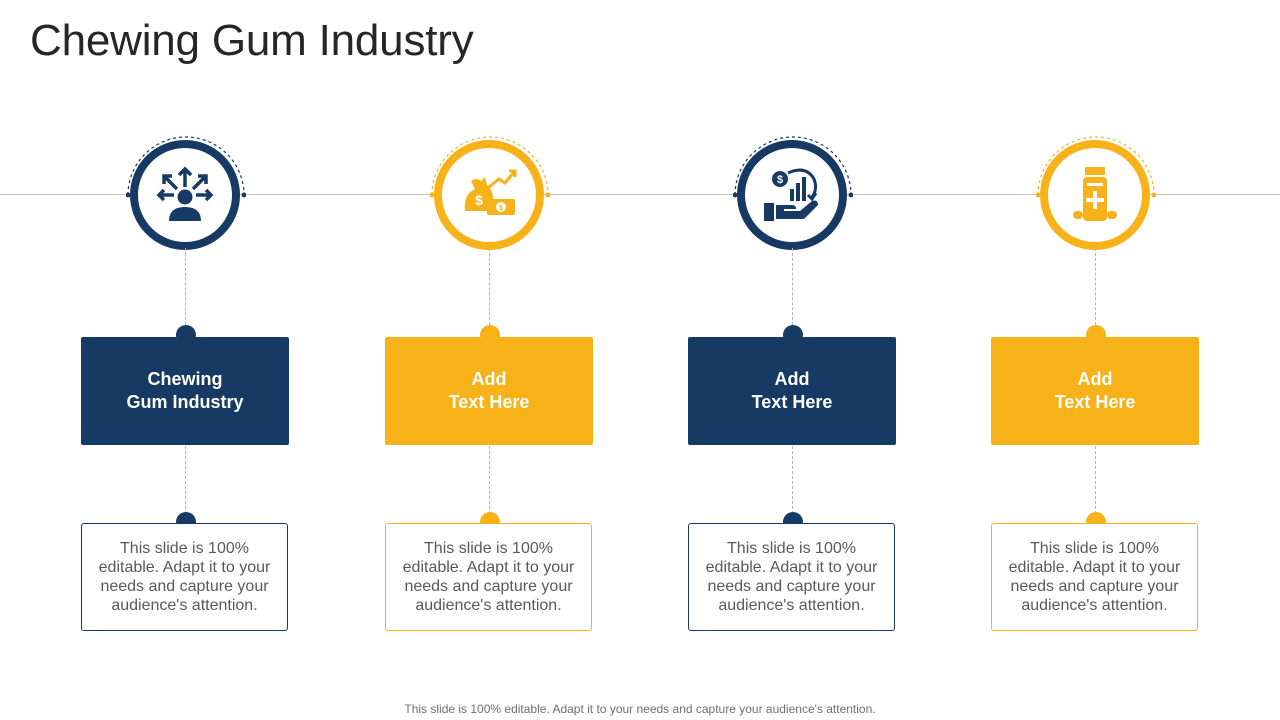 The image size is (1280, 720). I want to click on person-arrows-icon, so click(185, 193).